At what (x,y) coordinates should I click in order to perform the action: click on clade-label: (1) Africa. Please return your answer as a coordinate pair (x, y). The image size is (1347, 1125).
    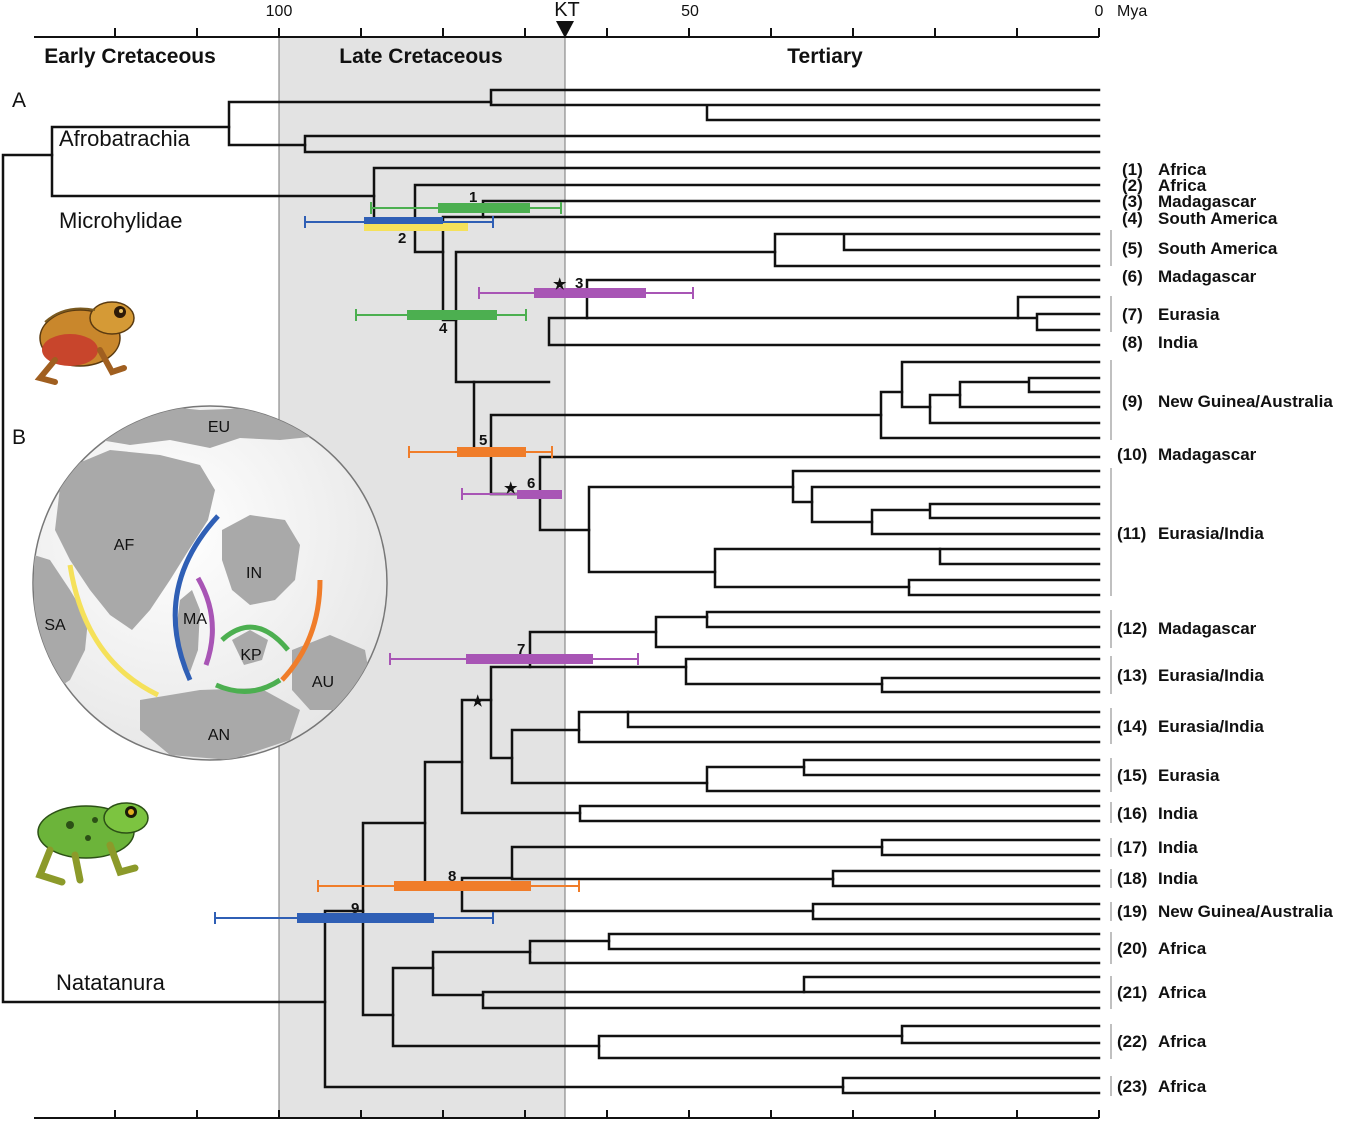
    Looking at the image, I should click on (1164, 169).